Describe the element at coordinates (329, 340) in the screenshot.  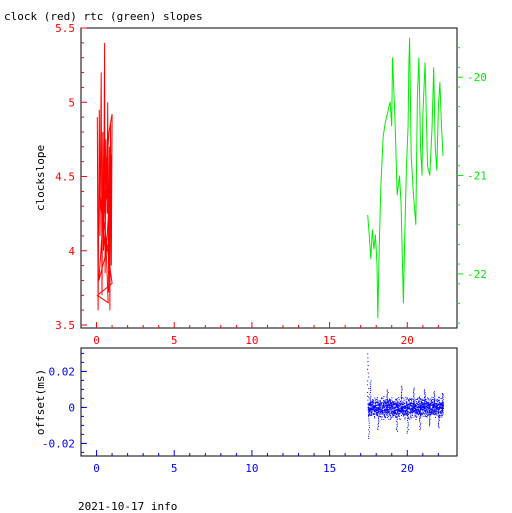
I see `top-x-tick-label: 15` at that location.